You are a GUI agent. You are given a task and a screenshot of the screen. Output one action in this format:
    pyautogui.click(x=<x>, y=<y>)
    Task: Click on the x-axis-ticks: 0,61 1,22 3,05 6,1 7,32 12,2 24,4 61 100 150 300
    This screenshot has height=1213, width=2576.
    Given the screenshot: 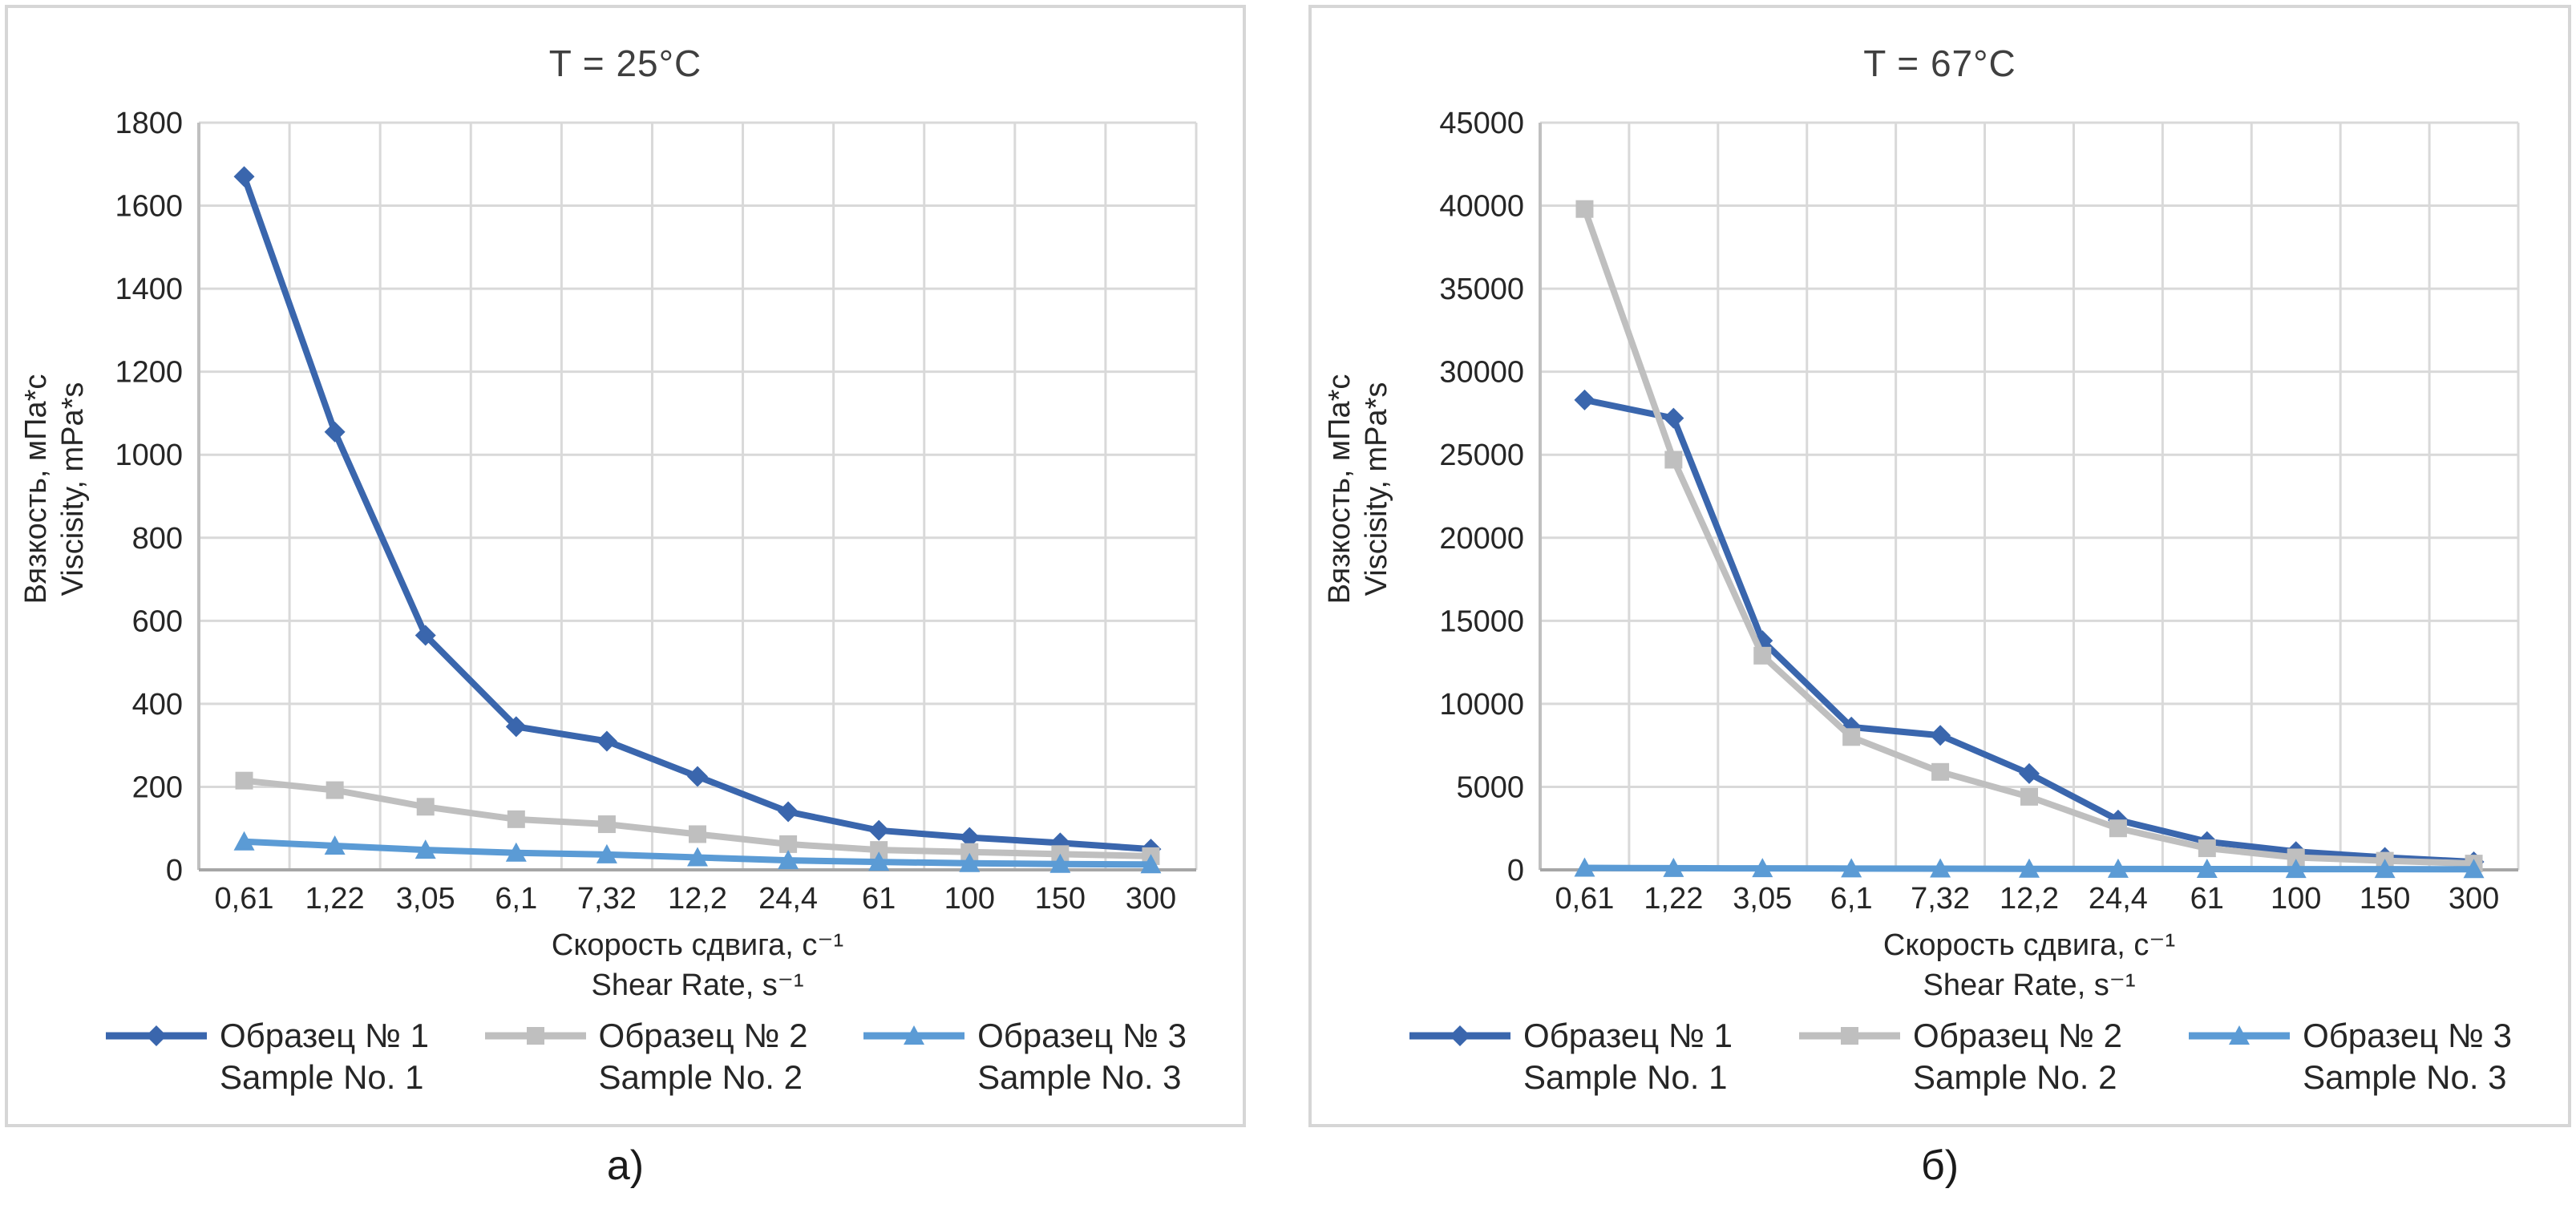 What is the action you would take?
    pyautogui.click(x=696, y=898)
    